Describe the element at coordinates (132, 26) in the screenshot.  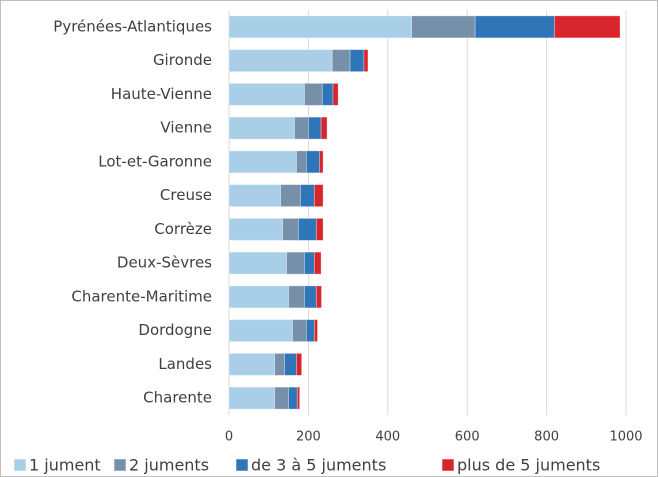
I see `y-tick-label: Pyrénées-Atlantiques` at that location.